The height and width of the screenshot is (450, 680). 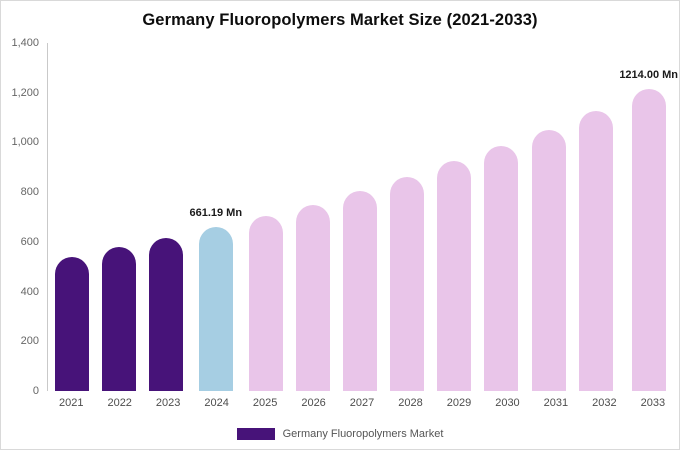 I want to click on bar-column-2033: 1214.00 Mn, so click(x=648, y=217).